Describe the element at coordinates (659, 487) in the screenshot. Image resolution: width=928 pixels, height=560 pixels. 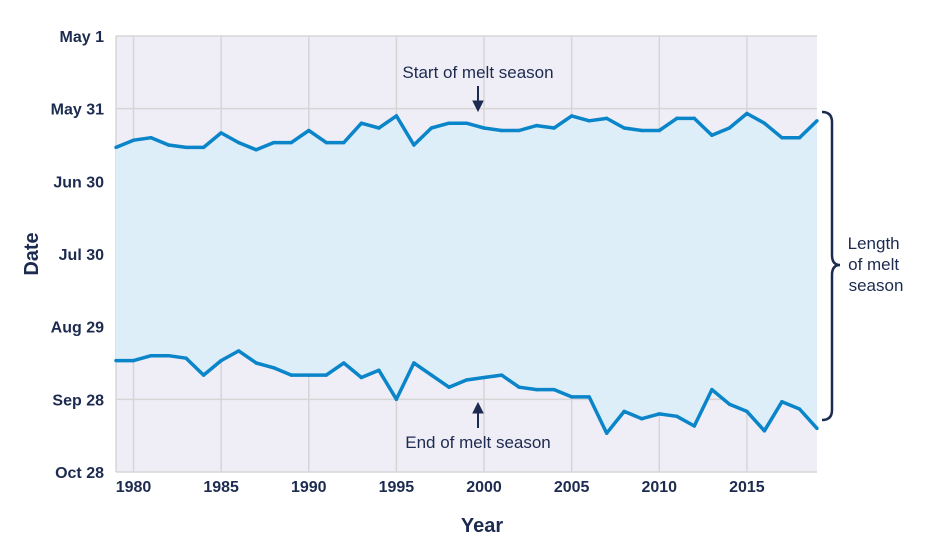
I see `x-tick-label: 2010` at that location.